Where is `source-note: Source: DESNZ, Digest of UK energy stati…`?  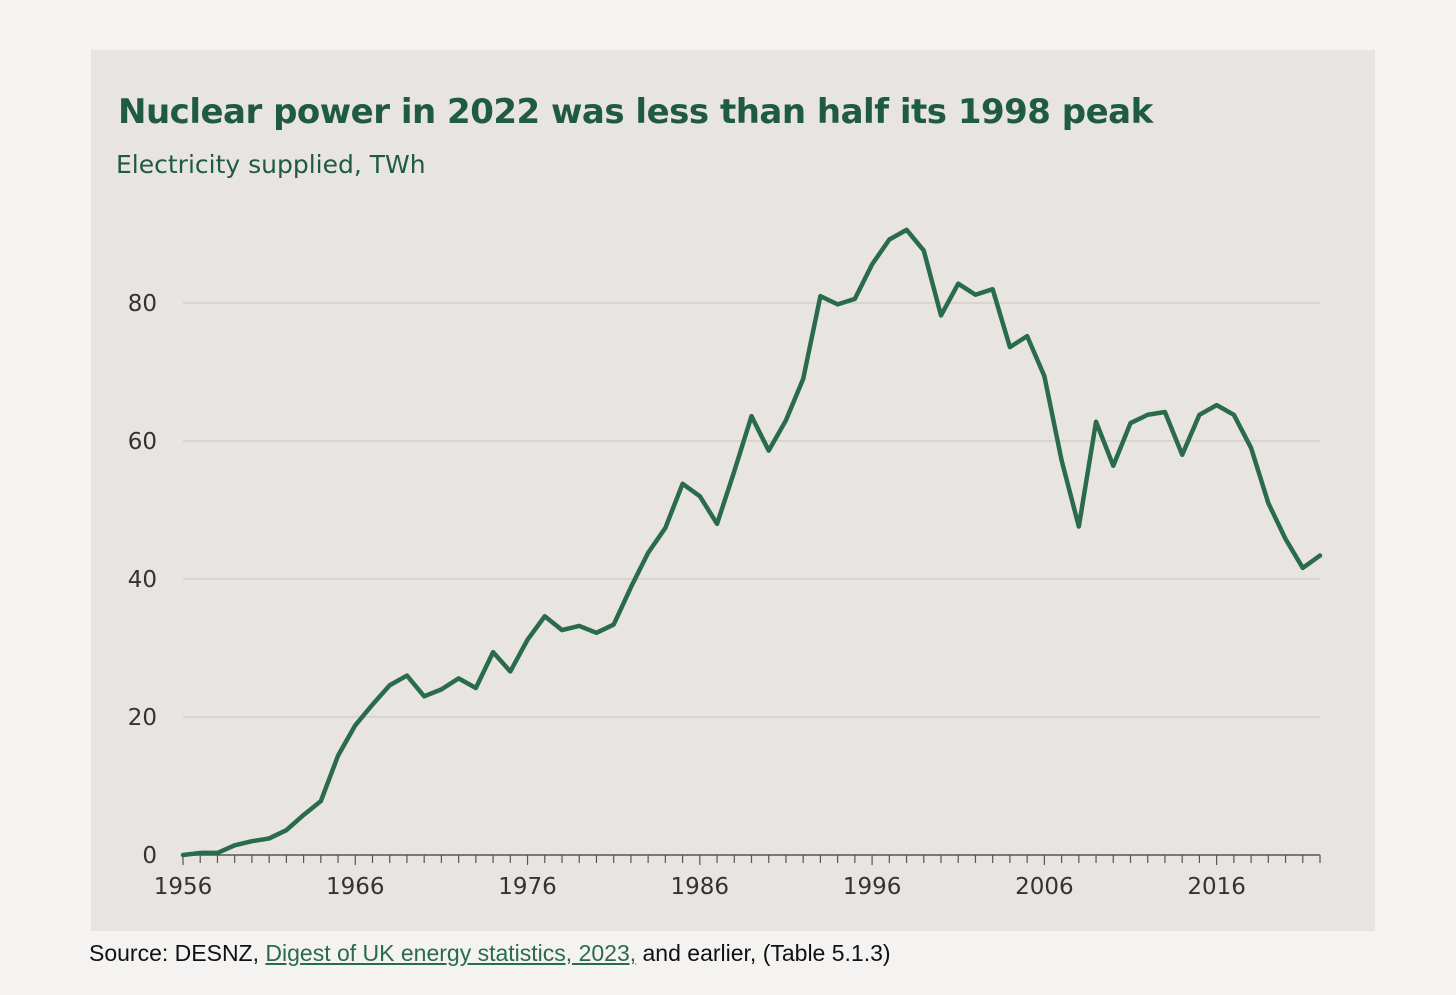
source-note: Source: DESNZ, Digest of UK energy stati… is located at coordinates (490, 953).